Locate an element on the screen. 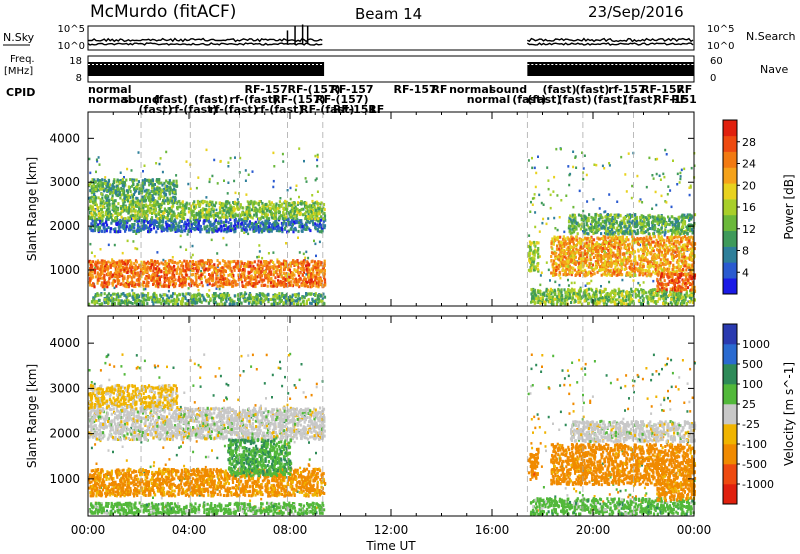 The width and height of the screenshot is (800, 554). nave-tick-bottom: 0 is located at coordinates (713, 78).